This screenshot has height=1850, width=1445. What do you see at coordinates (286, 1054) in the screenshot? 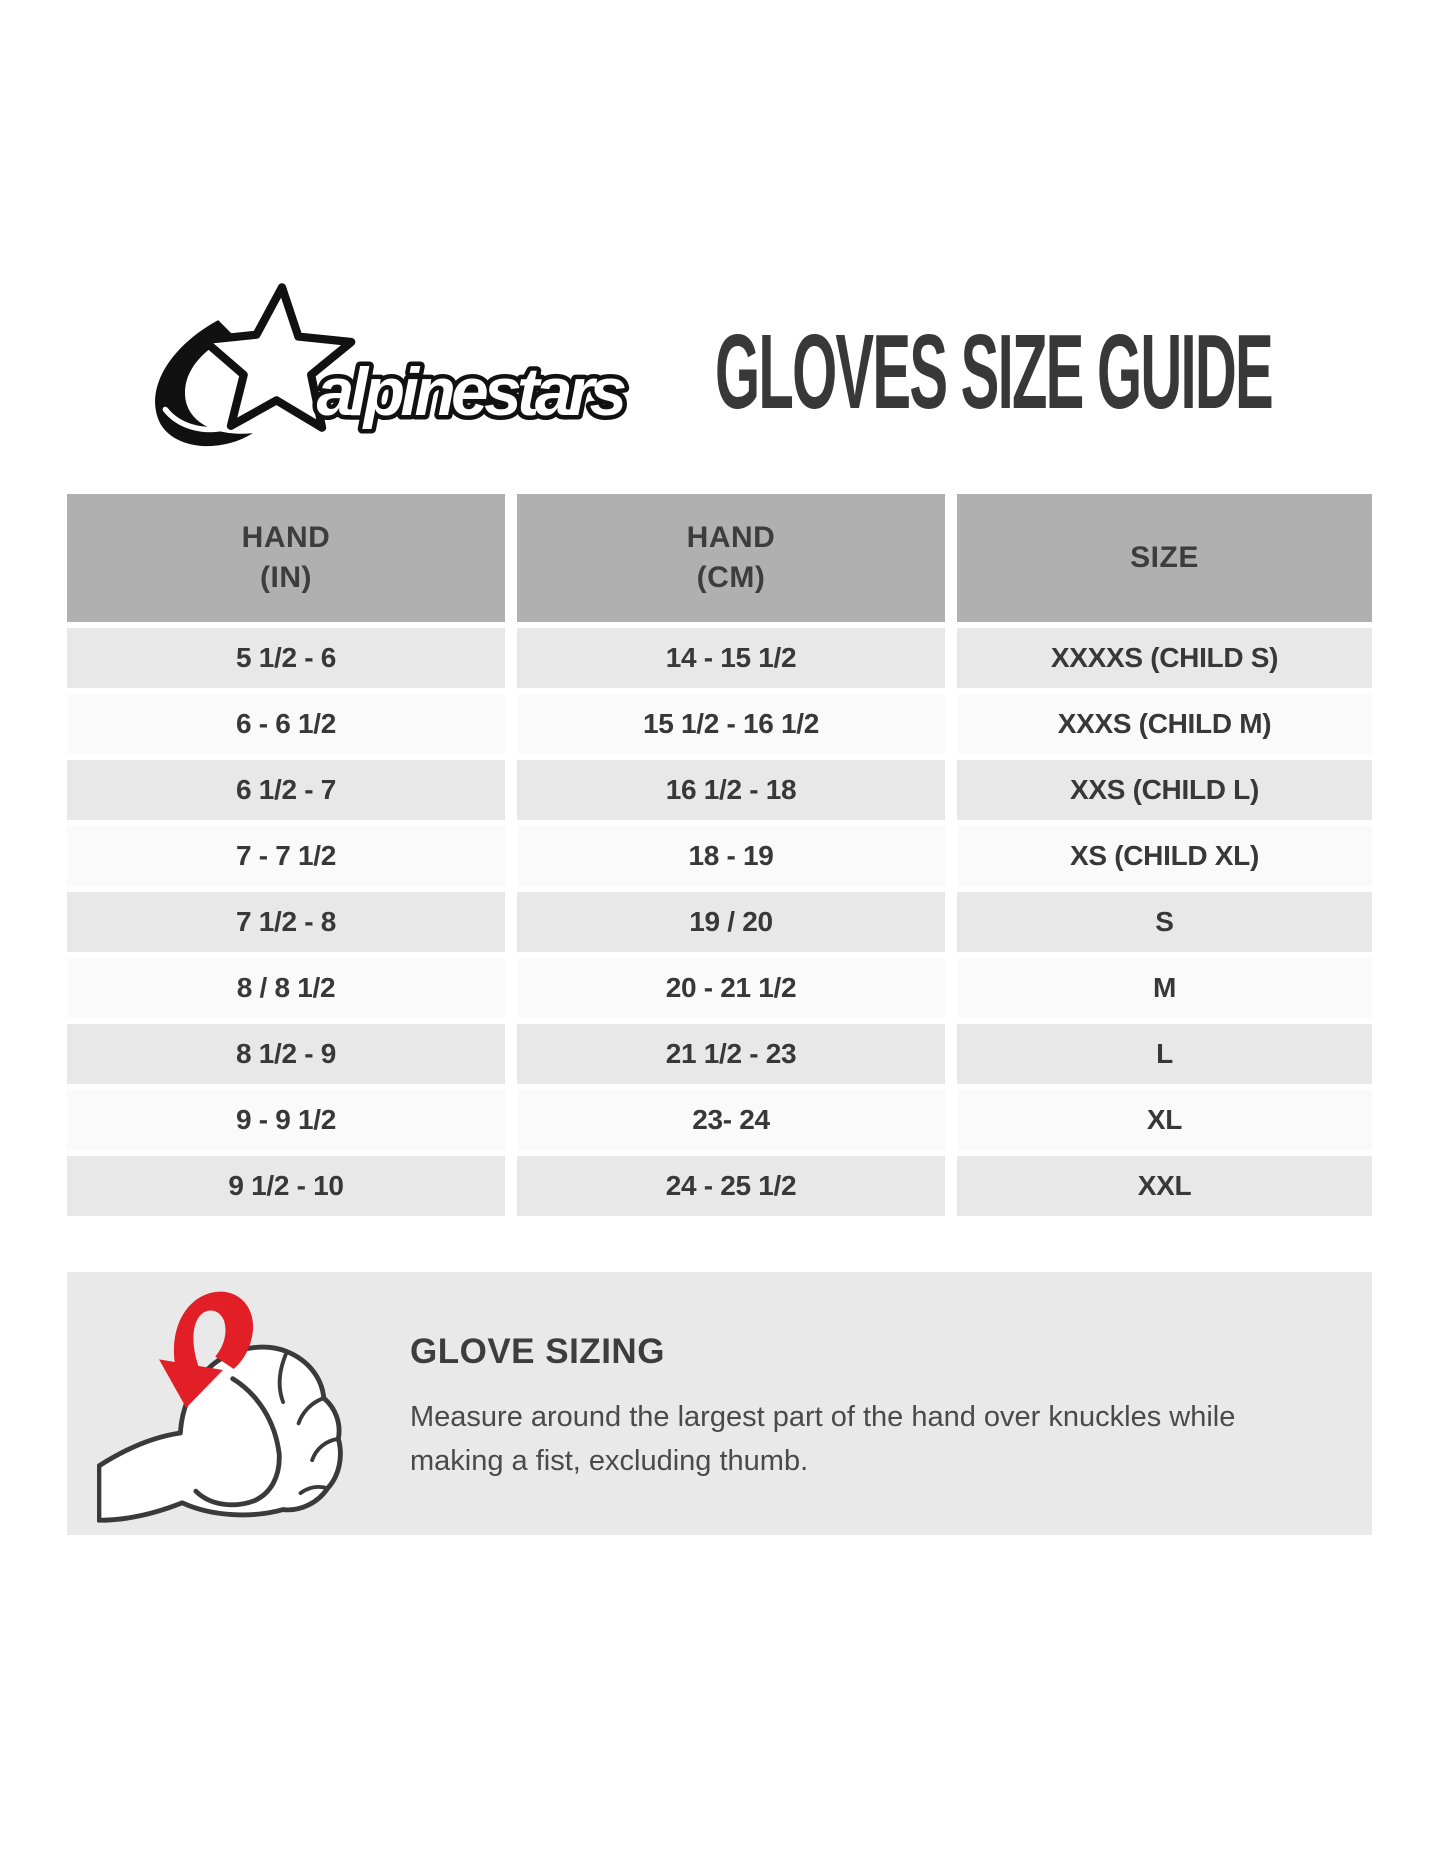
I see `cell-hand-in: 8 1/2 - 9` at bounding box center [286, 1054].